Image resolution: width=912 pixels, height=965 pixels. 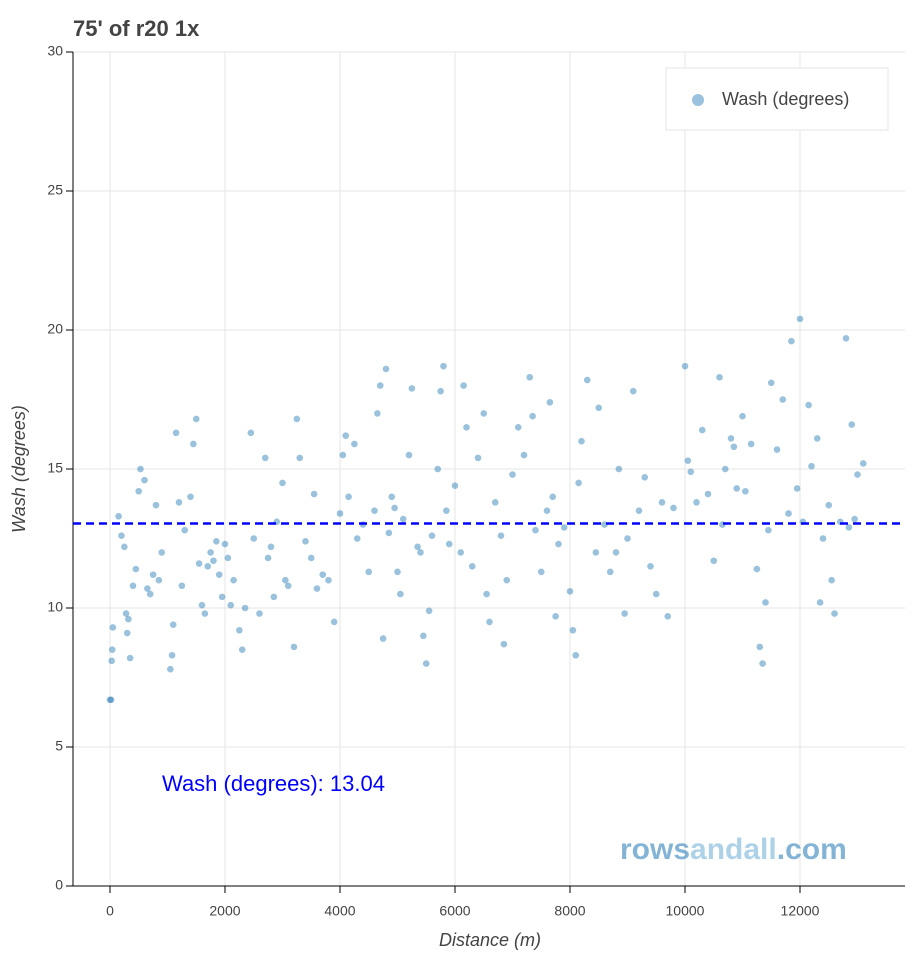 What do you see at coordinates (59, 885) in the screenshot?
I see `y-tick-label: 0` at bounding box center [59, 885].